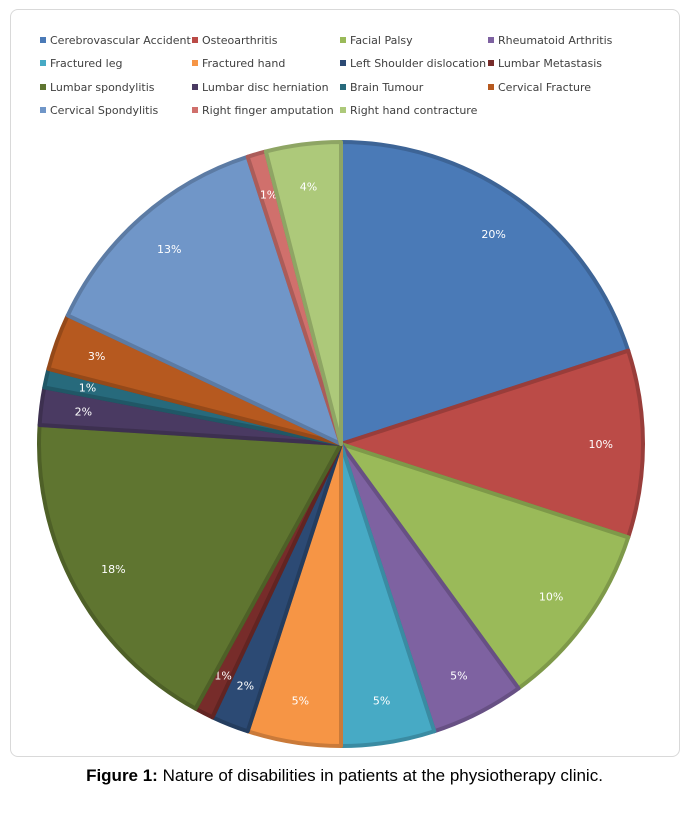 Image resolution: width=689 pixels, height=816 pixels. I want to click on pie-slice-osteoarthritis, so click(492, 444).